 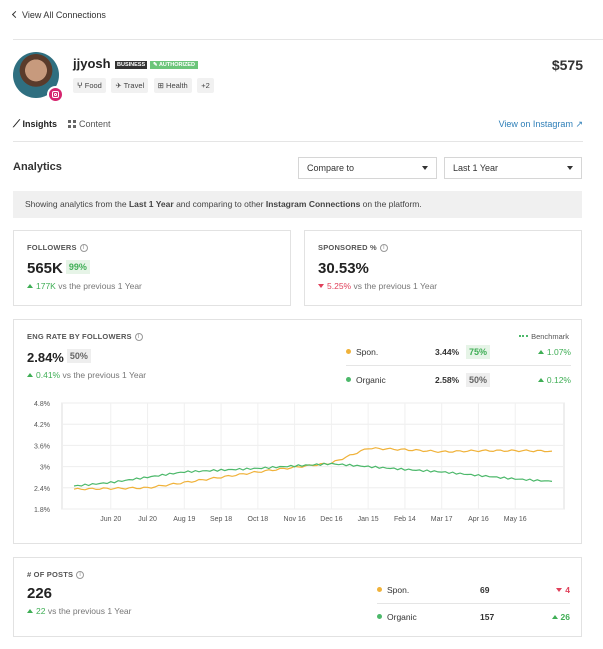 What do you see at coordinates (72, 124) in the screenshot?
I see `grid-icon` at bounding box center [72, 124].